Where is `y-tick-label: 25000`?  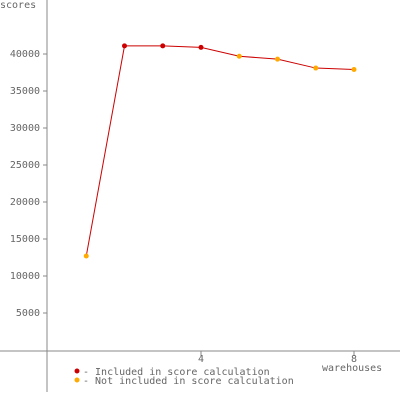 y-tick-label: 25000 is located at coordinates (25, 165).